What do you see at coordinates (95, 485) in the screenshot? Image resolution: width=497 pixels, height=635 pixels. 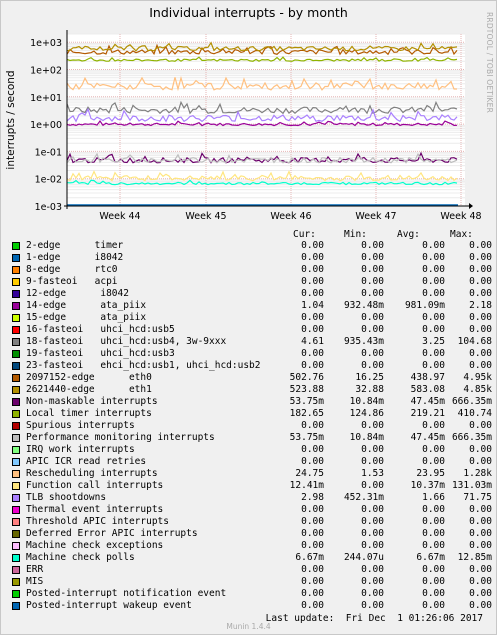 I see `legend-label: Function call interrupts` at bounding box center [95, 485].